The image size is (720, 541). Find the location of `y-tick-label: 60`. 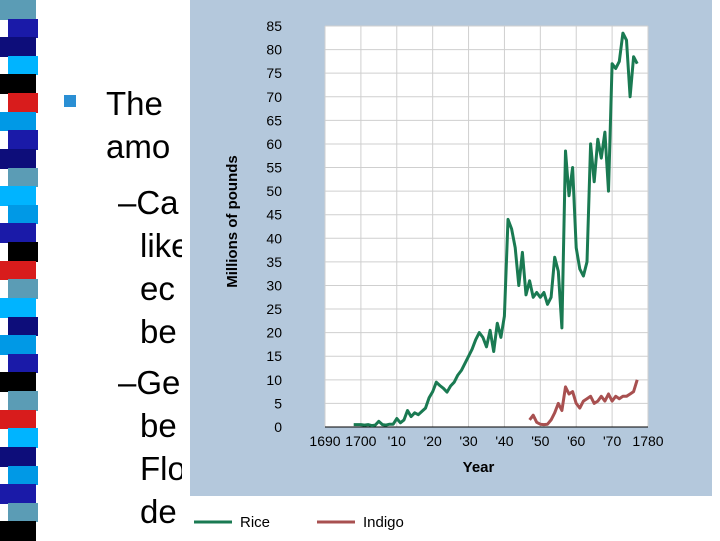

y-tick-label: 60 is located at coordinates (274, 144).